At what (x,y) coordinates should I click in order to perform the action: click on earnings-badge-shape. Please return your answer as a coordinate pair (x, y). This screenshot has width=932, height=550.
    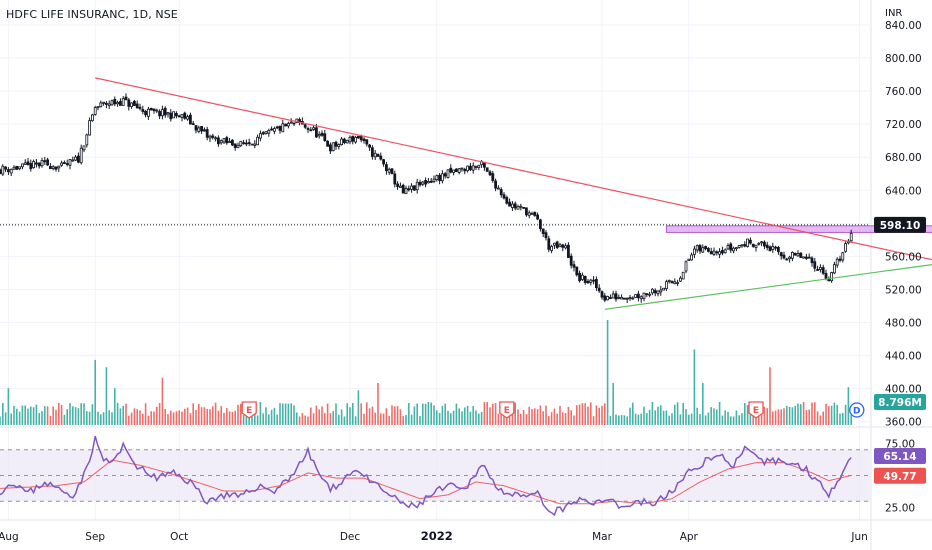
    Looking at the image, I should click on (249, 410).